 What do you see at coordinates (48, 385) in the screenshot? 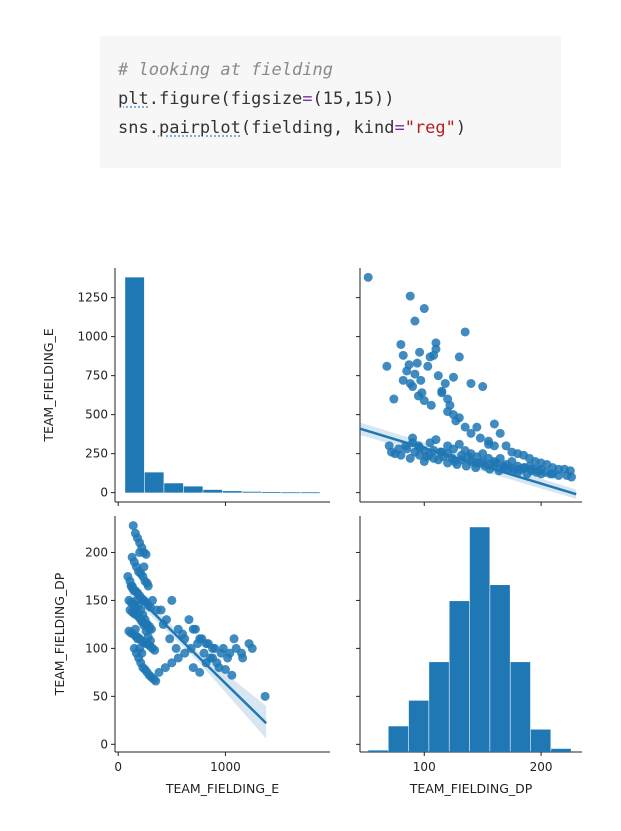
I see `e-hist-ylabel: TEAM_FIELDING_E` at bounding box center [48, 385].